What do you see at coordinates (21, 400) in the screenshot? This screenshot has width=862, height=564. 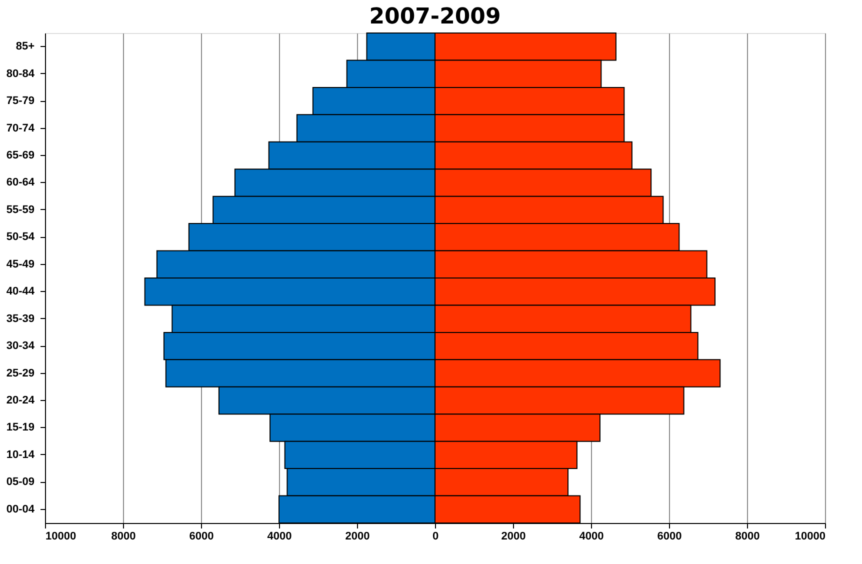 I see `y-tick-label: 20-24` at bounding box center [21, 400].